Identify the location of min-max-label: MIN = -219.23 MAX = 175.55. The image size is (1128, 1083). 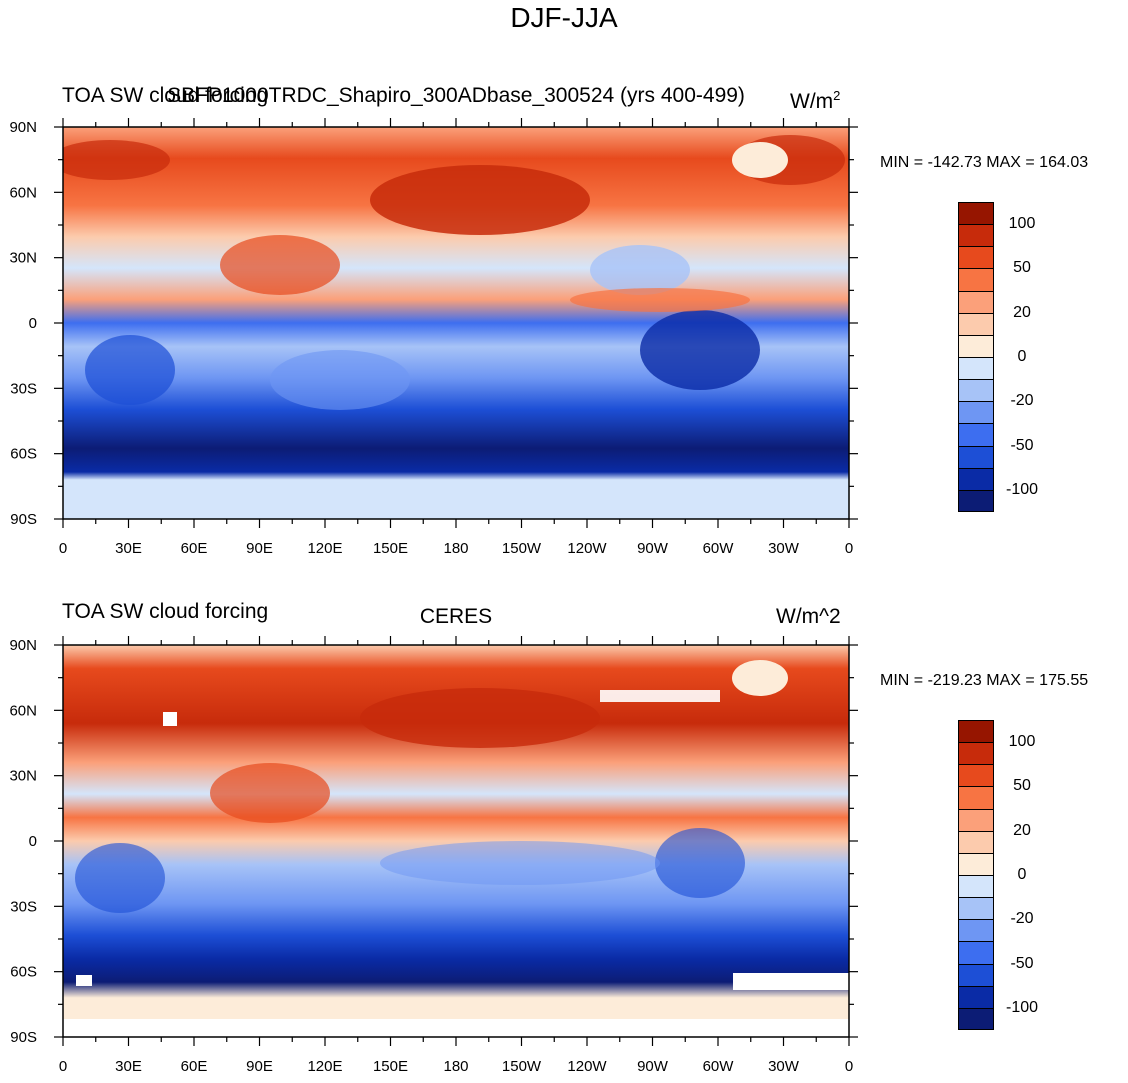
(984, 680).